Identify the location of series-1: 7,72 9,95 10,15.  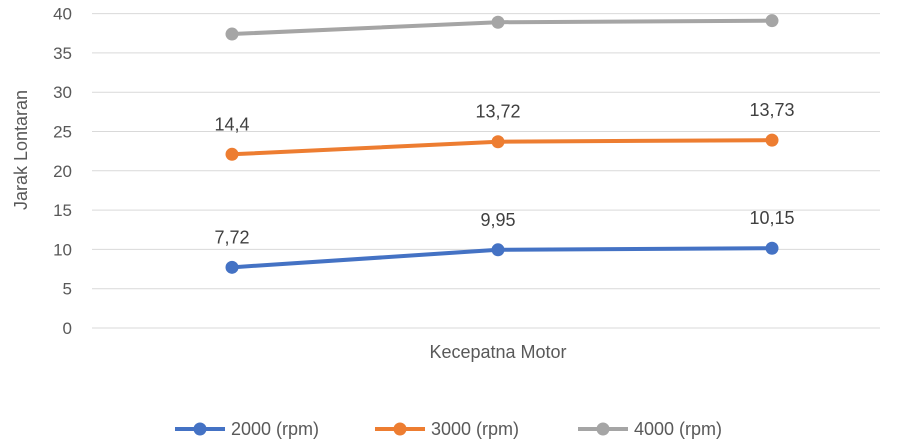
(504, 241).